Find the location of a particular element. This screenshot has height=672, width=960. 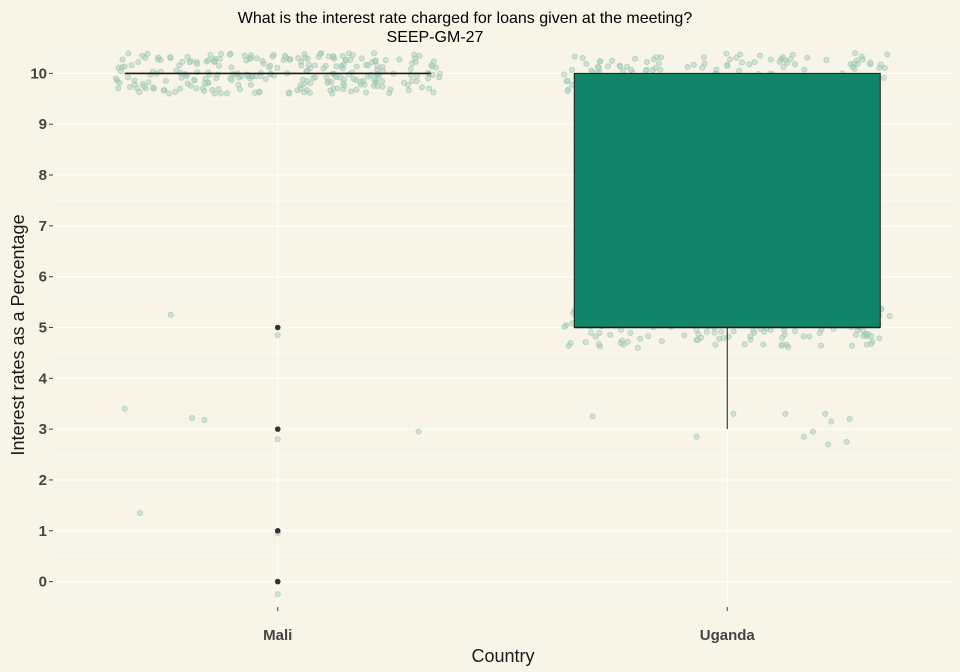

y-tick-label: 2 is located at coordinates (43, 480).